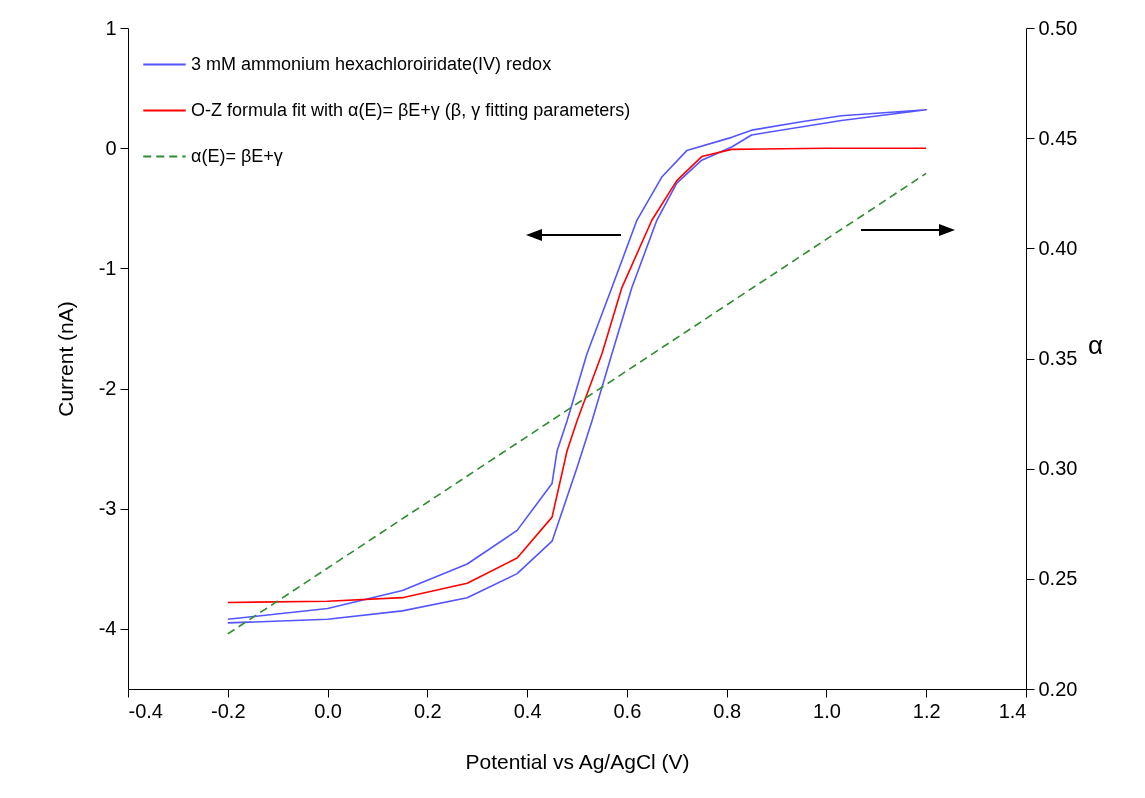  I want to click on x-tick-label: 0.8, so click(727, 710).